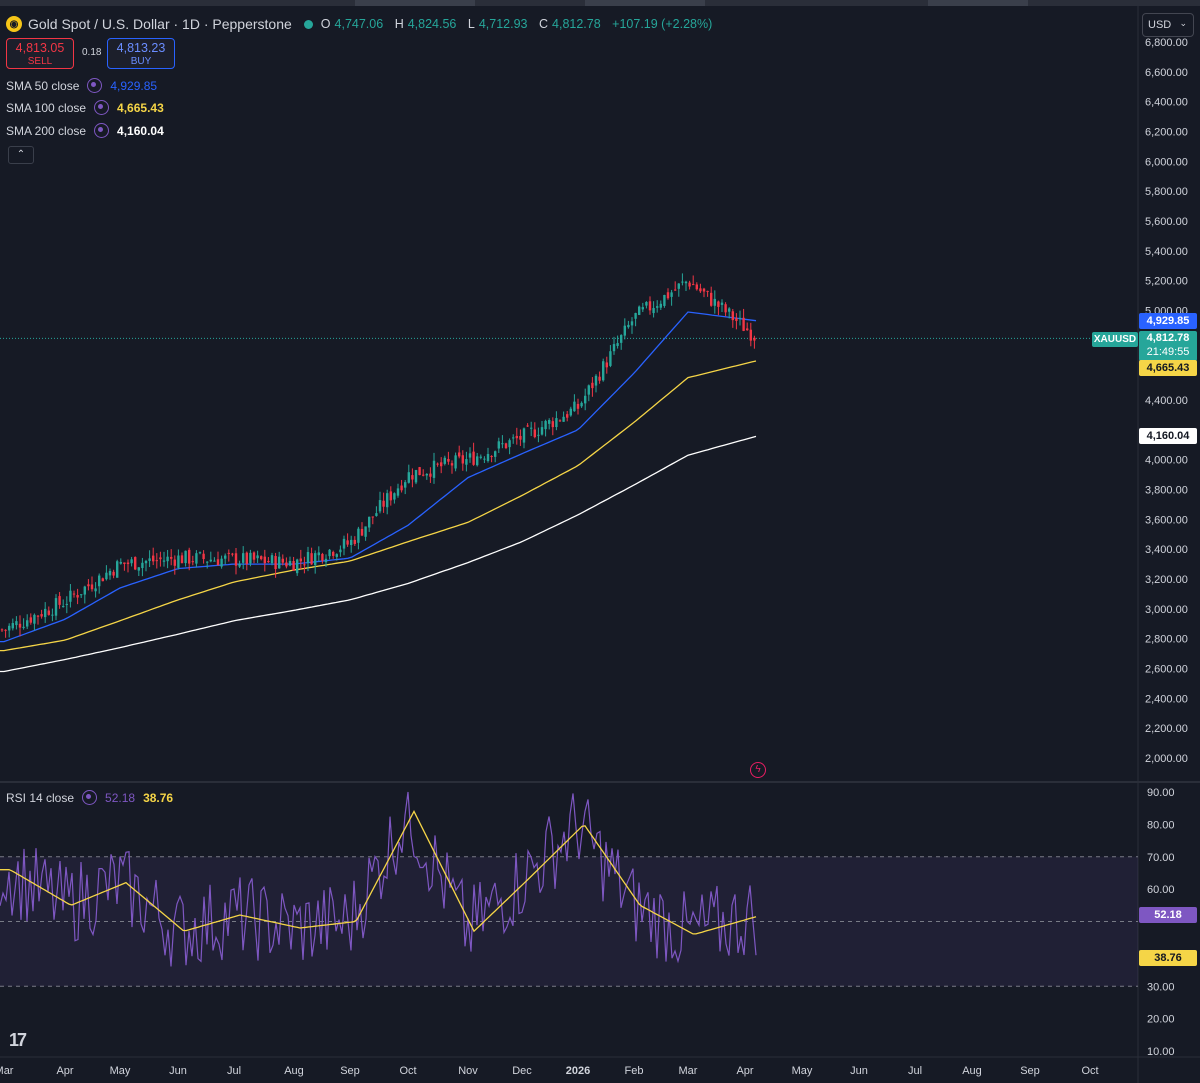 The width and height of the screenshot is (1200, 1083). I want to click on time-axis-label: Mar, so click(7, 1071).